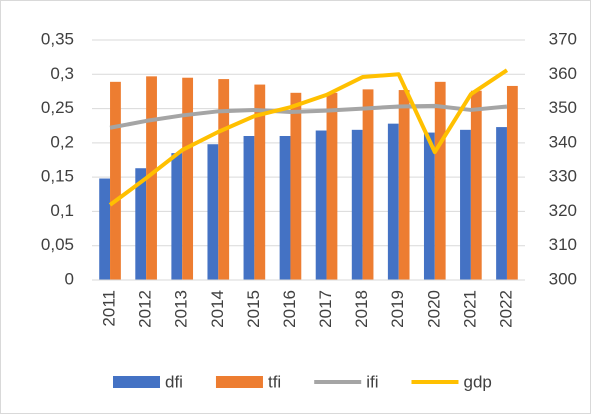 The height and width of the screenshot is (419, 591). I want to click on y2-tick-label: 370, so click(563, 38).